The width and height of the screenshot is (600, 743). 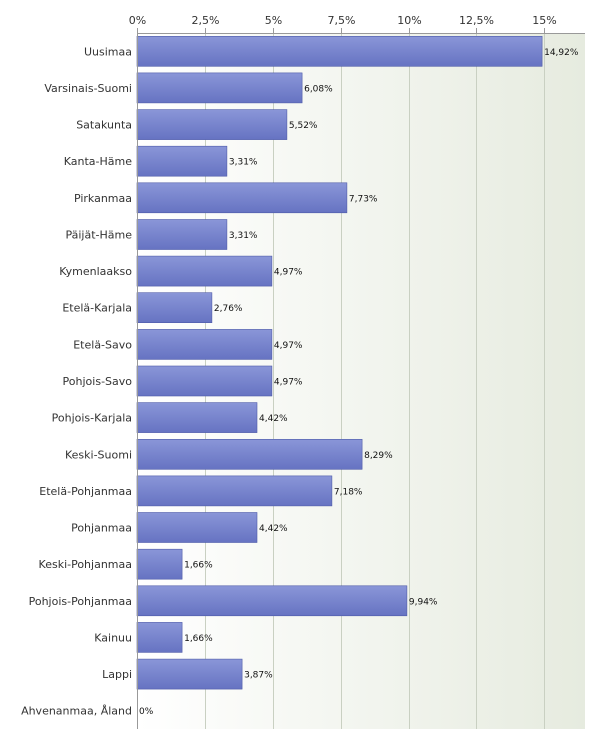 I want to click on category-label: Pirkanmaa, so click(x=103, y=198).